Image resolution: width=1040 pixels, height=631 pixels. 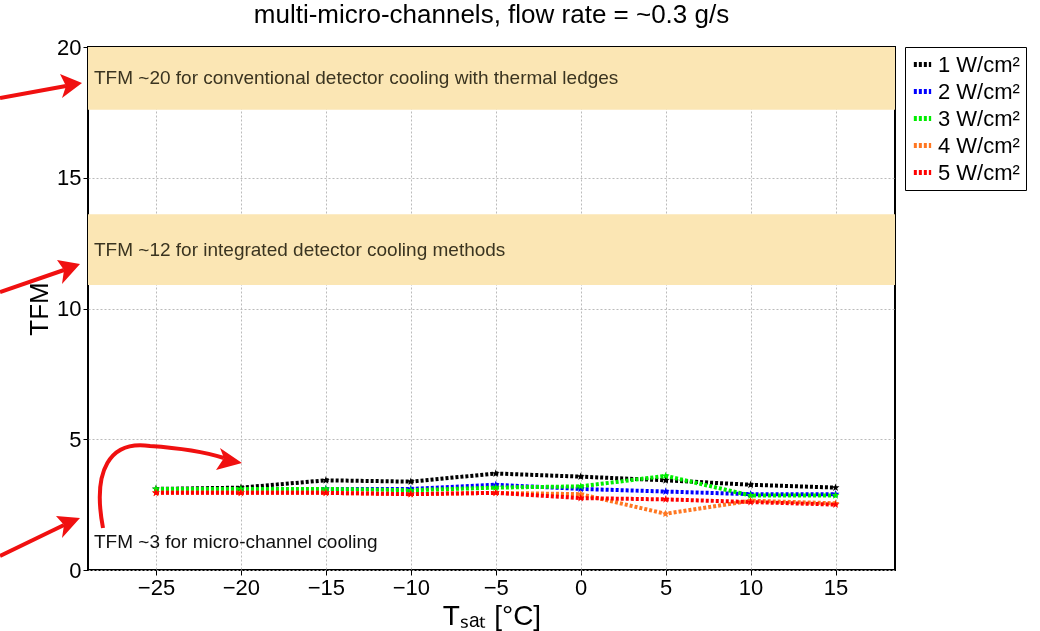 I want to click on x-tick-label: 5, so click(x=666, y=587).